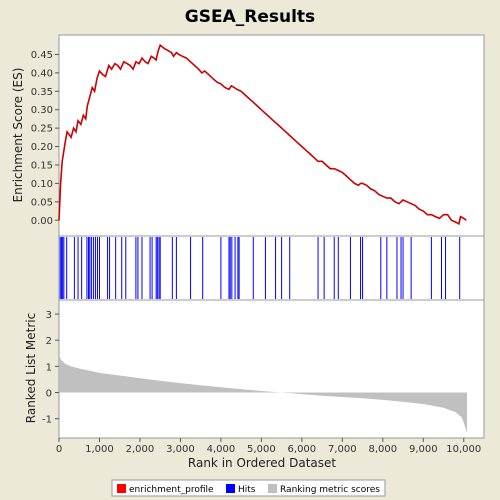 This screenshot has width=500, height=500. I want to click on chart-title: GSEA_Results, so click(250, 17).